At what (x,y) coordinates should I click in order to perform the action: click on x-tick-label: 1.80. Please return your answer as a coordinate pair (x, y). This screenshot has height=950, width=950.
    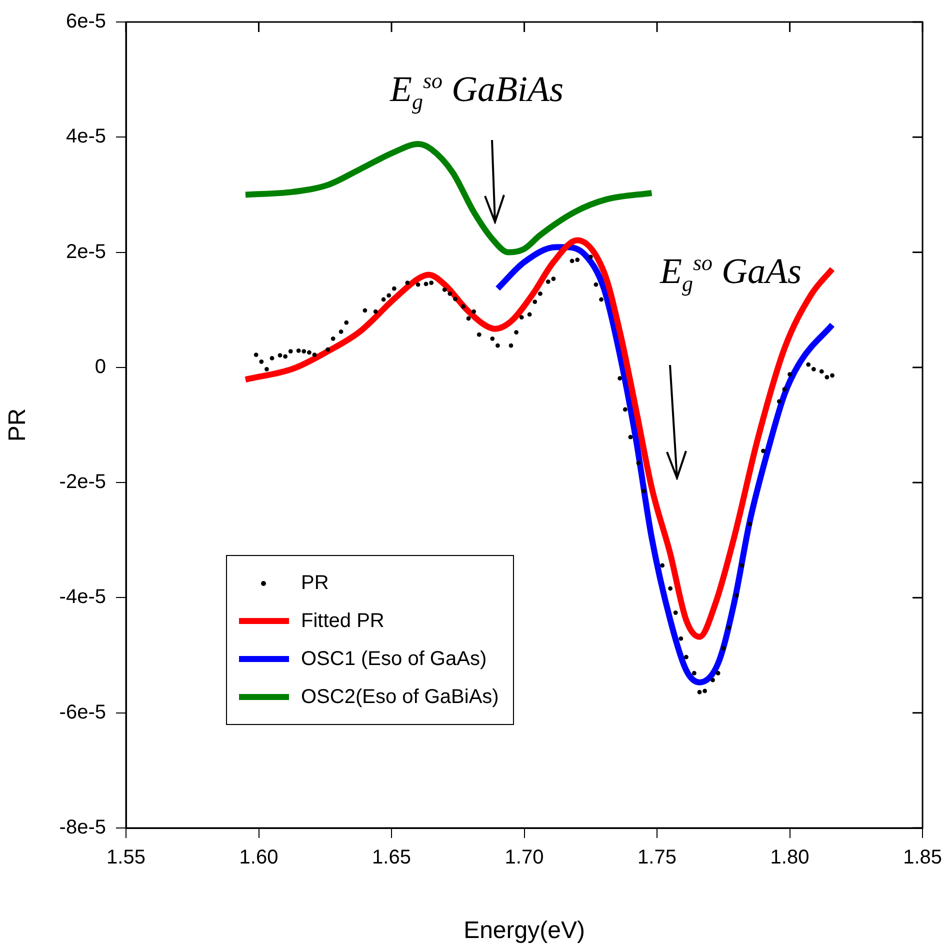
    Looking at the image, I should click on (790, 857).